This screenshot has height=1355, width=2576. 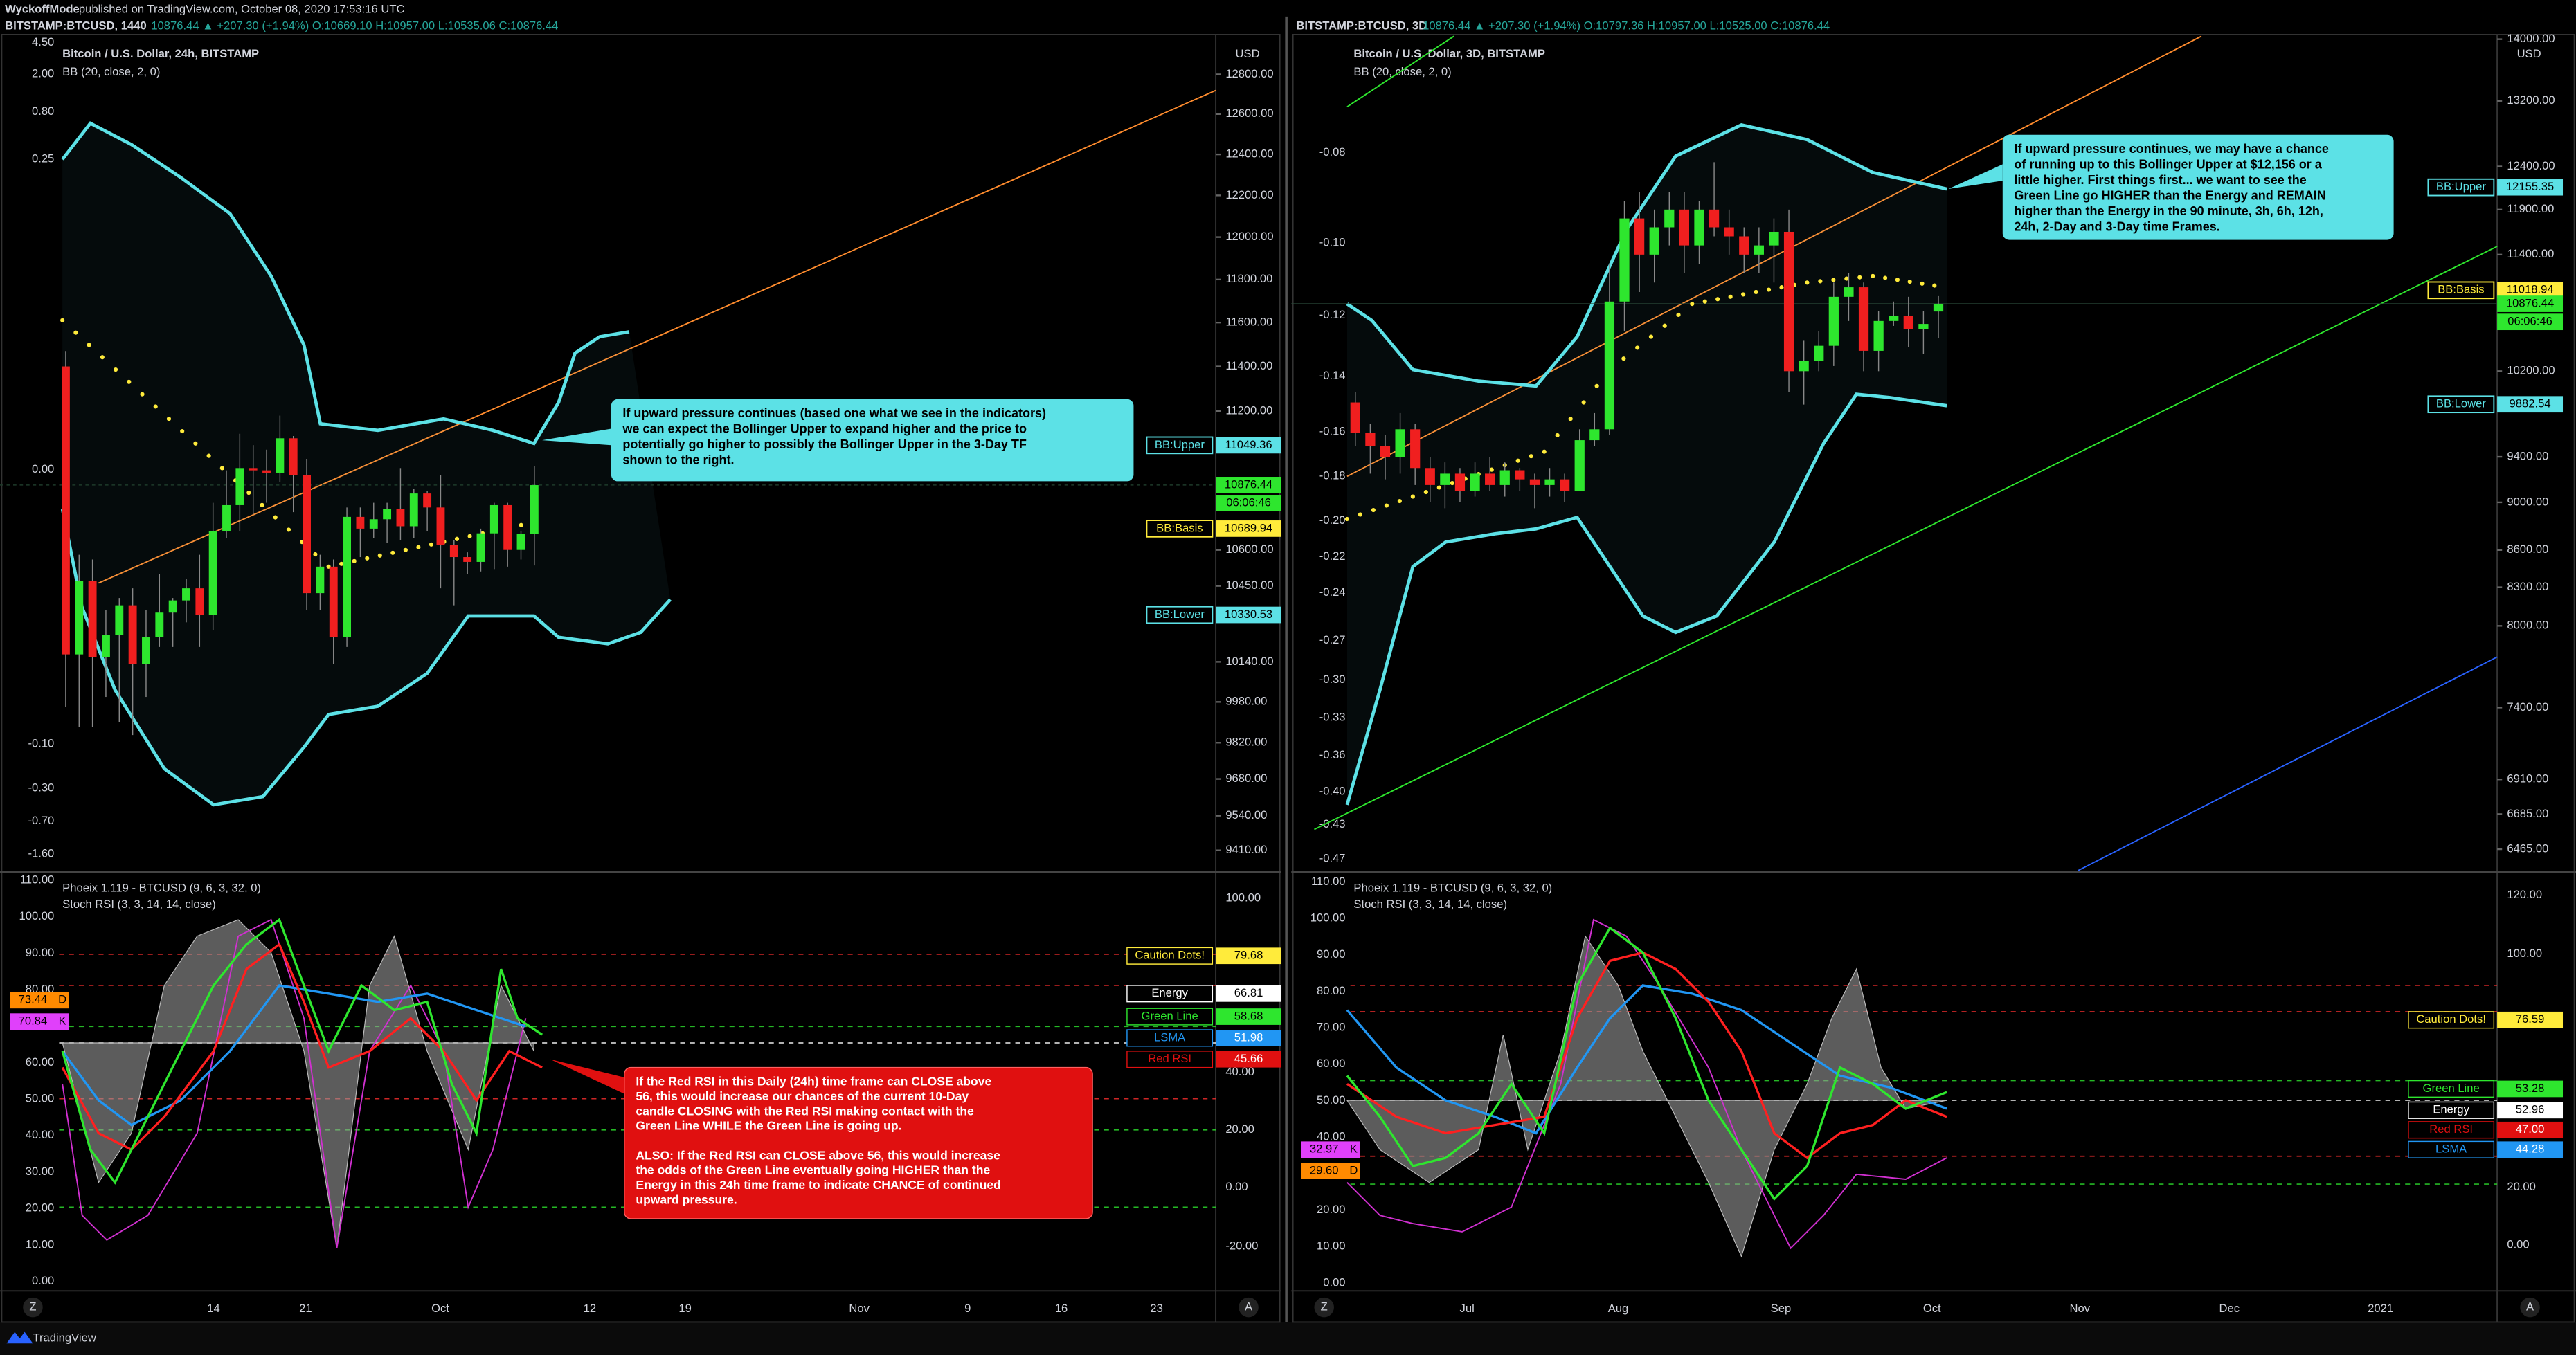 What do you see at coordinates (2530, 403) in the screenshot?
I see `band-tag-value: 9882.54` at bounding box center [2530, 403].